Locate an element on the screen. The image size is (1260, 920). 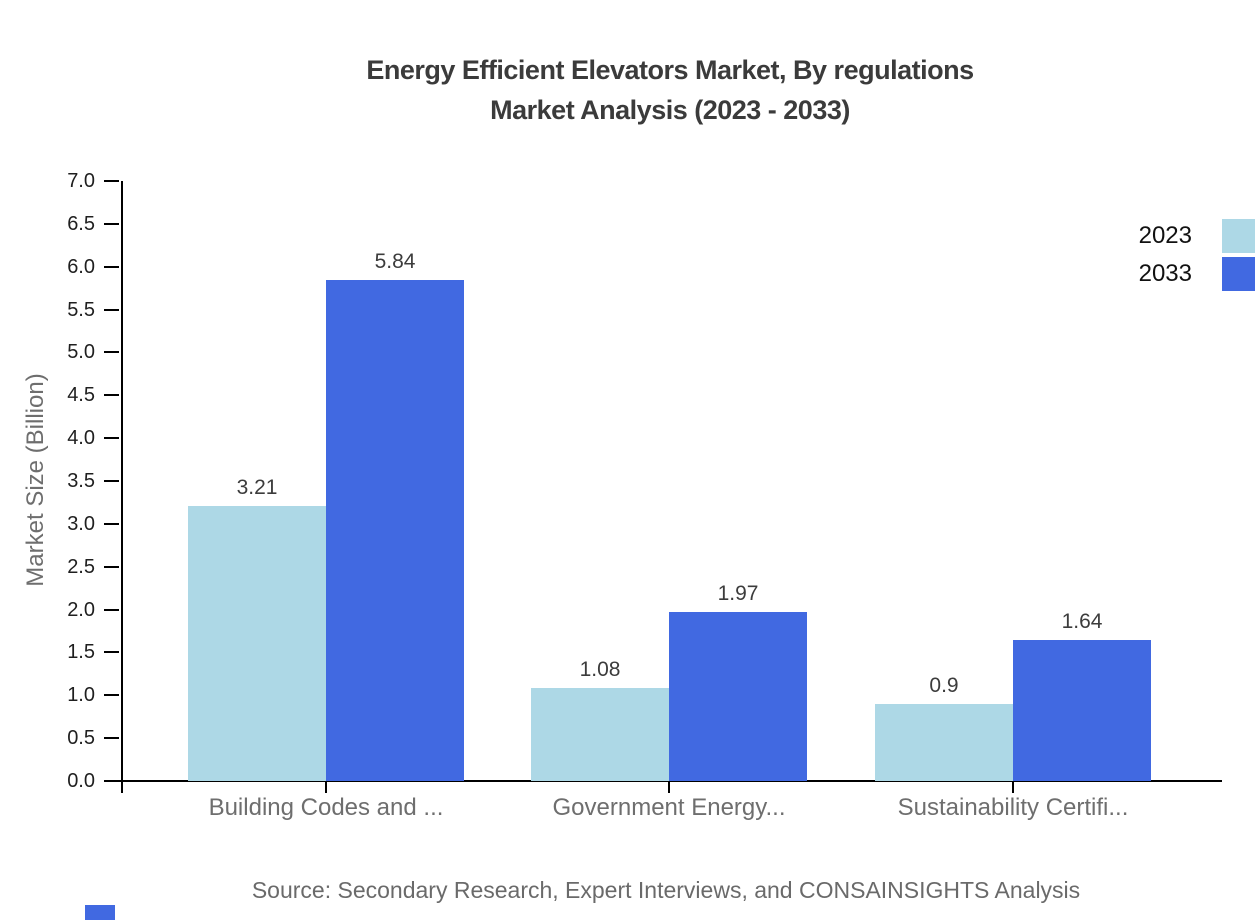
bar-value-label: 1.08 is located at coordinates (600, 669).